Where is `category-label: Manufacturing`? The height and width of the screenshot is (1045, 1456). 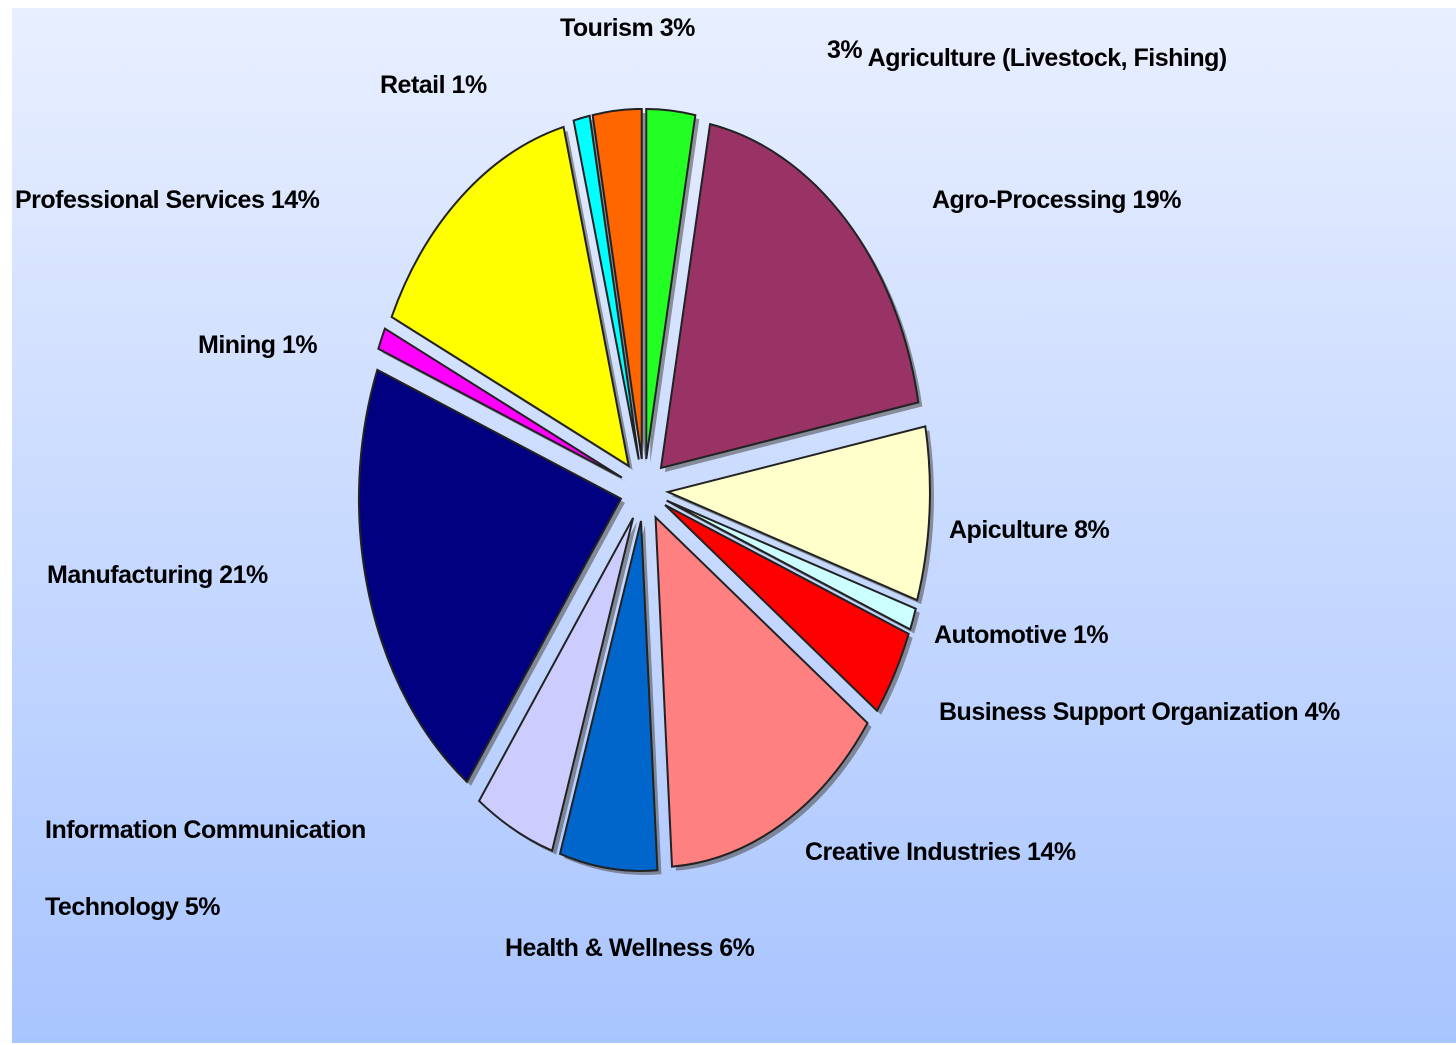 category-label: Manufacturing is located at coordinates (130, 575).